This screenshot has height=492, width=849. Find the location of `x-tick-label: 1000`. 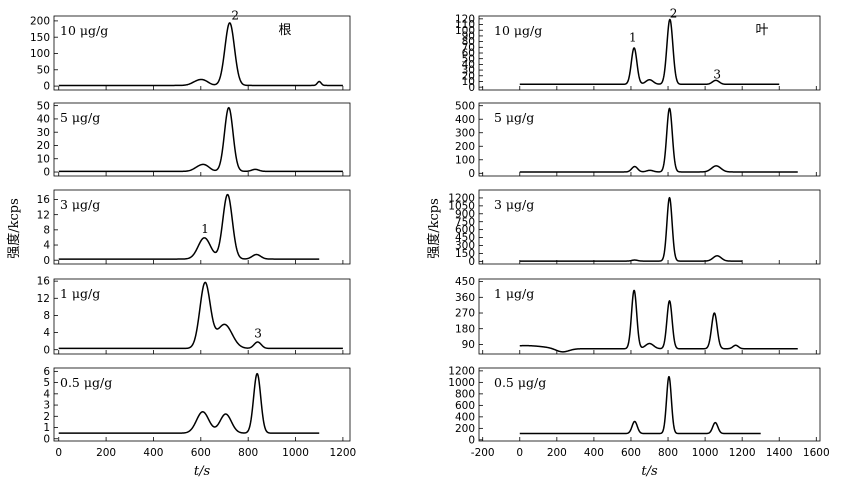

x-tick-label: 1000 is located at coordinates (705, 453).